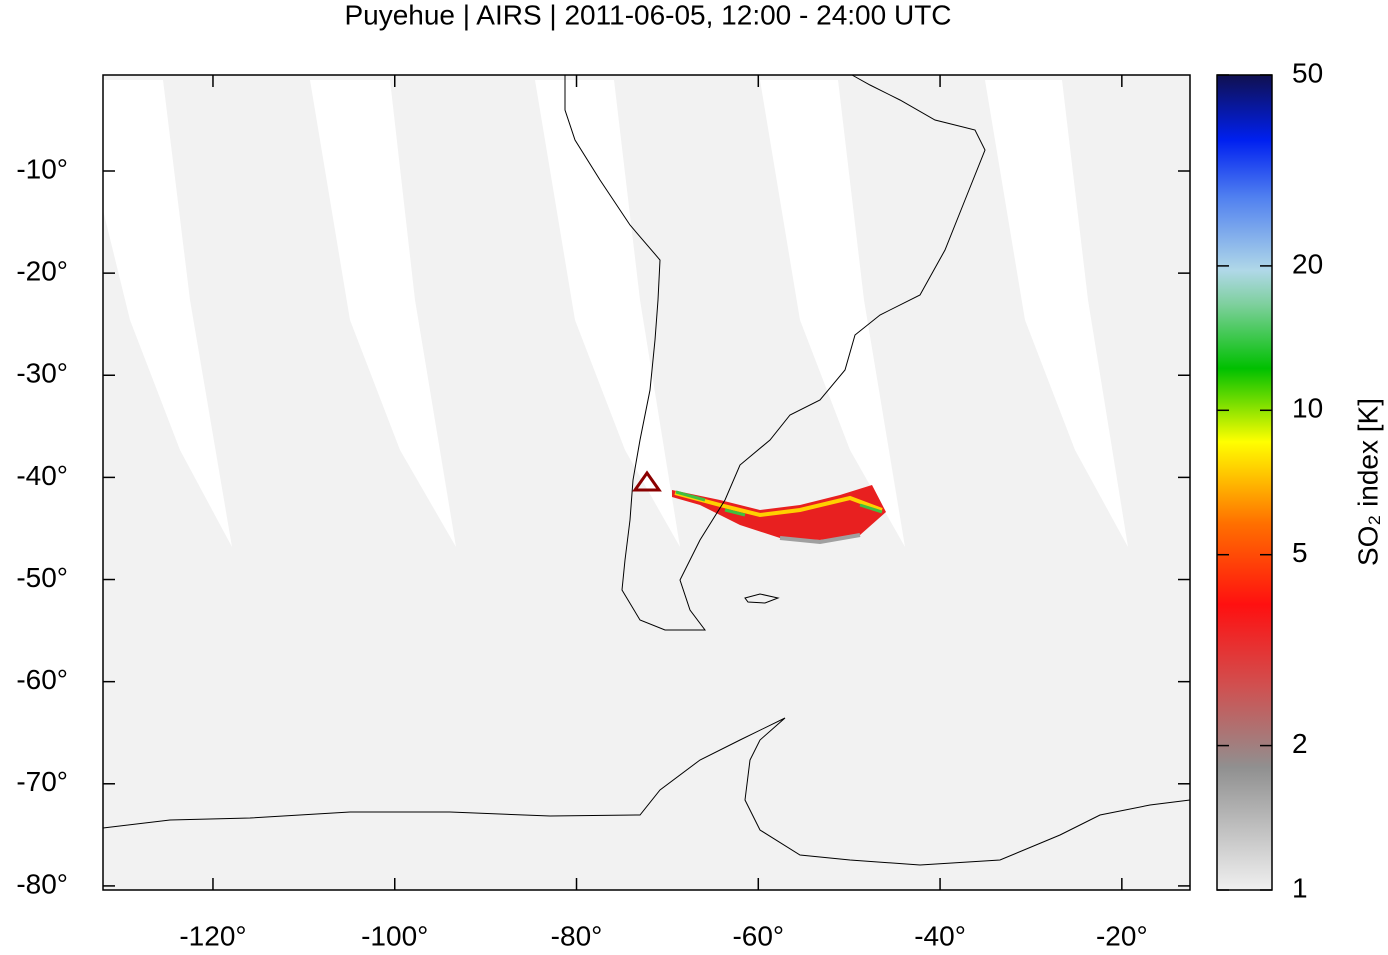 Image resolution: width=1388 pixels, height=955 pixels. Describe the element at coordinates (42, 679) in the screenshot. I see `y-tick-label: -60°` at that location.